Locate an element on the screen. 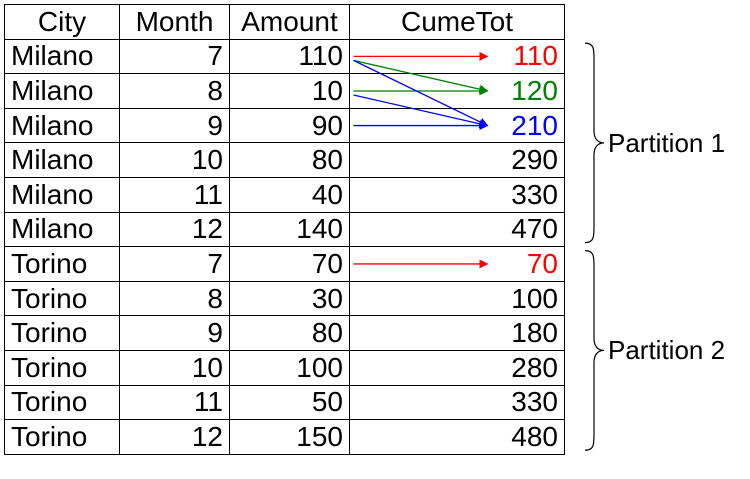  cell-amount: 70 is located at coordinates (290, 264).